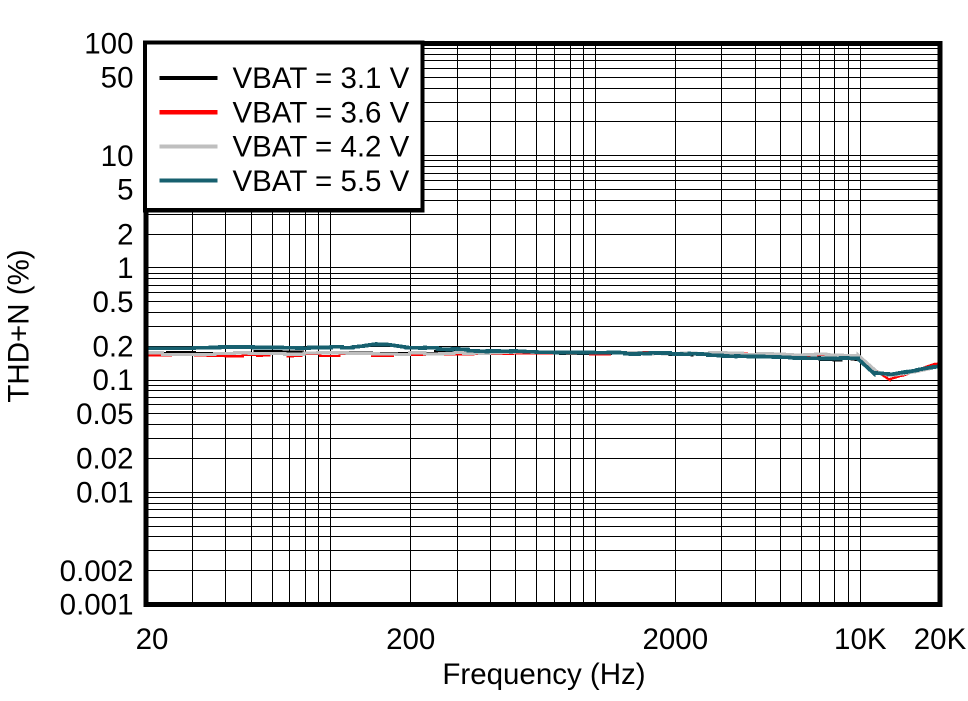  Describe the element at coordinates (410, 639) in the screenshot. I see `svg-text: 200` at that location.